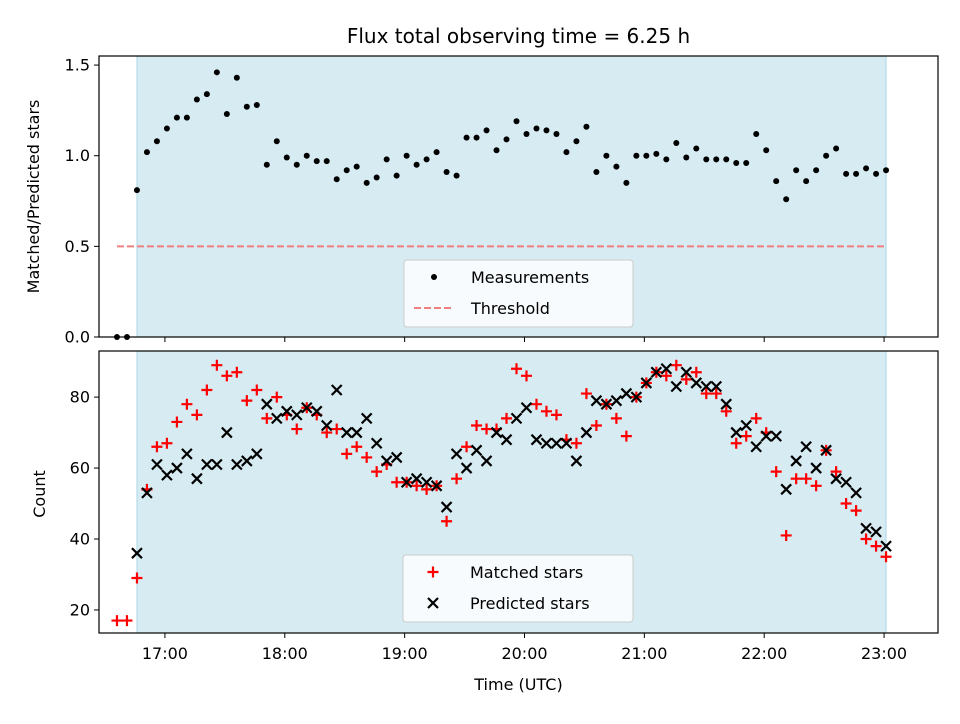  What do you see at coordinates (433, 572) in the screenshot?
I see `legend-matched-marker` at bounding box center [433, 572].